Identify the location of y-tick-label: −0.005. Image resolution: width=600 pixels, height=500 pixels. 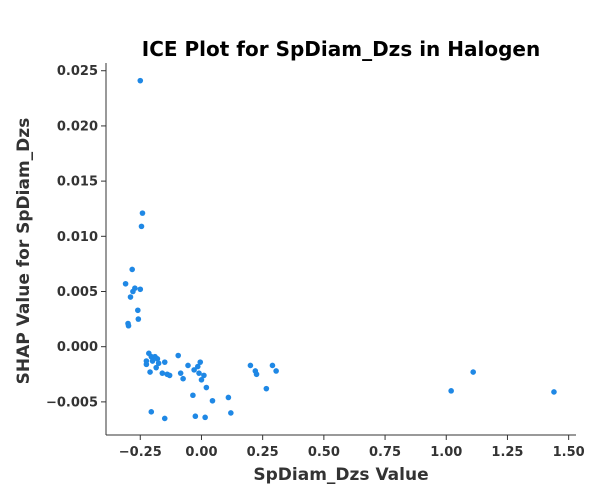
(72, 402).